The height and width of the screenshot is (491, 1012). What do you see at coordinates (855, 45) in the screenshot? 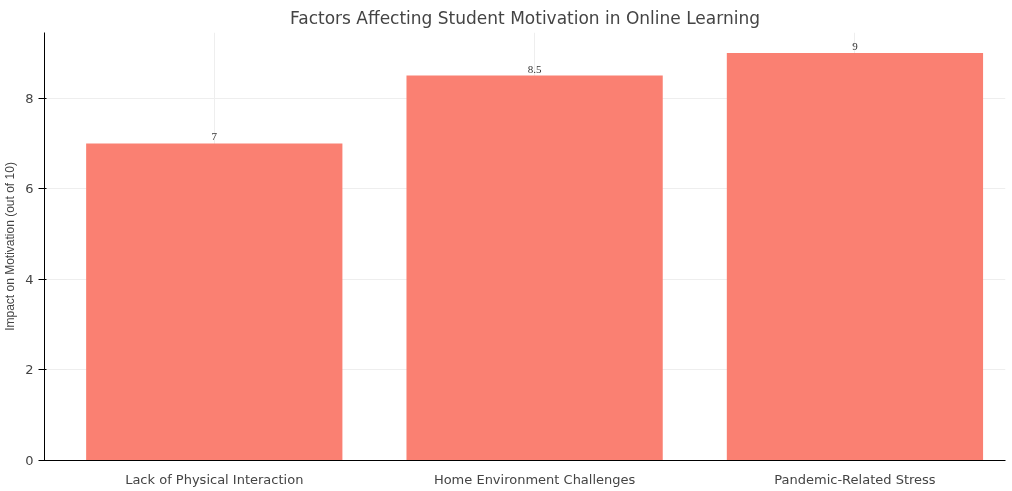
I see `data-label: 9` at bounding box center [855, 45].